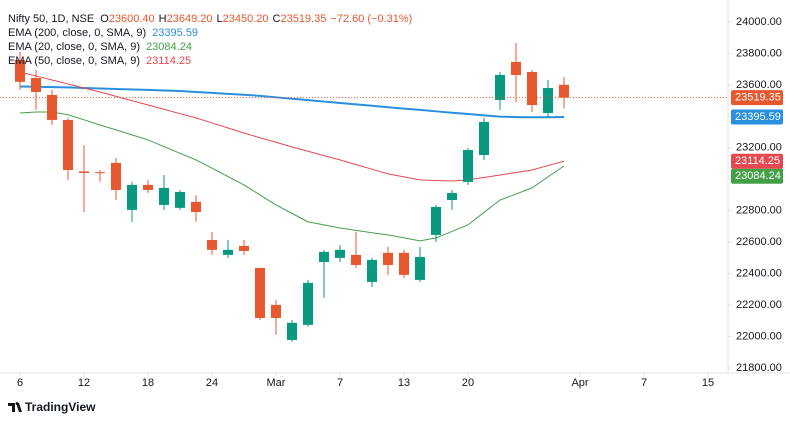 The height and width of the screenshot is (422, 790). I want to click on legend-entry: EMA (200, close, 0, SMA, 9) 23395.59, so click(103, 33).